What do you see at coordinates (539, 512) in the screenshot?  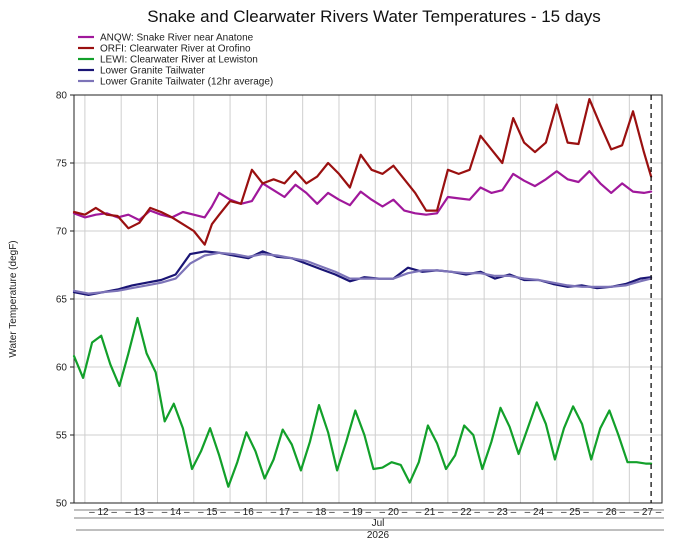 I see `x-tick-label-12: – 24 –` at bounding box center [539, 512].